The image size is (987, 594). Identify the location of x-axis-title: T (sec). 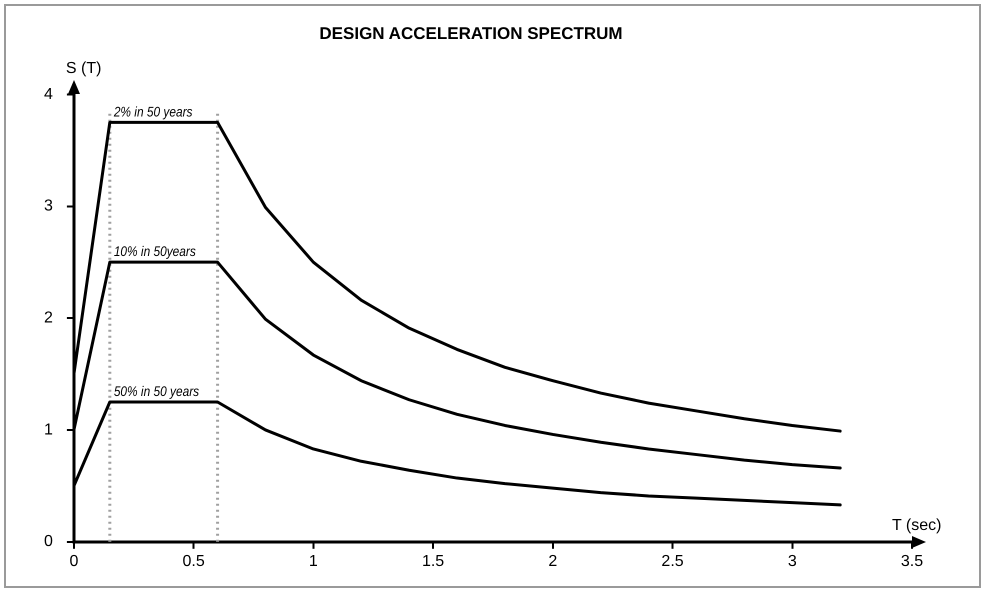
(917, 525).